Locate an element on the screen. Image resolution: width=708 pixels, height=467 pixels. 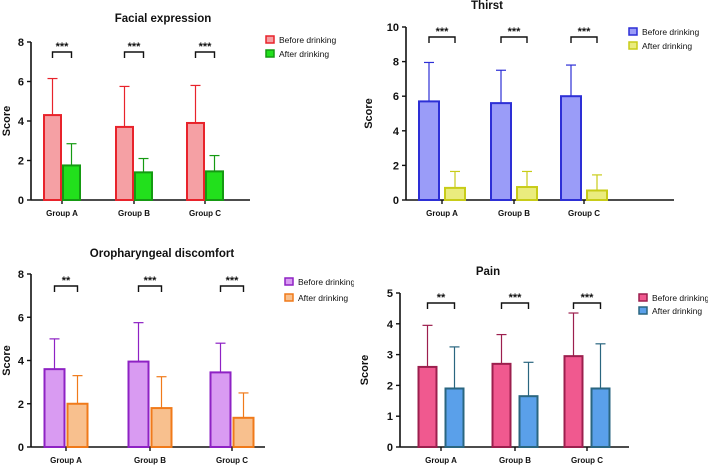
y-tick-label: 1 is located at coordinates (390, 417).